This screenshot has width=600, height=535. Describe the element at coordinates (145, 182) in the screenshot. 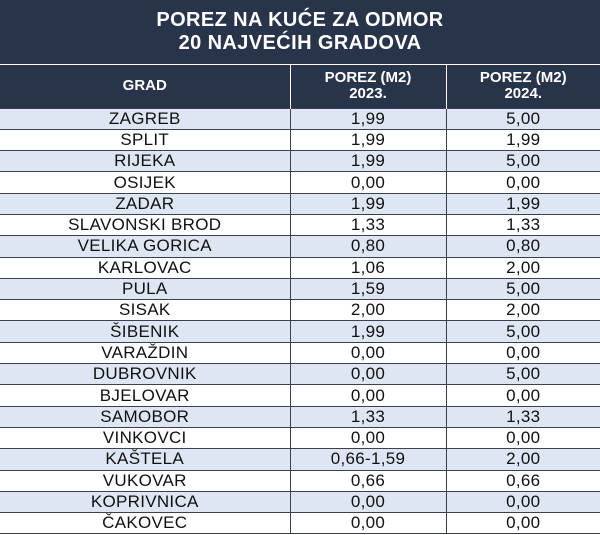

I see `cell-city: OSIJEK` at that location.